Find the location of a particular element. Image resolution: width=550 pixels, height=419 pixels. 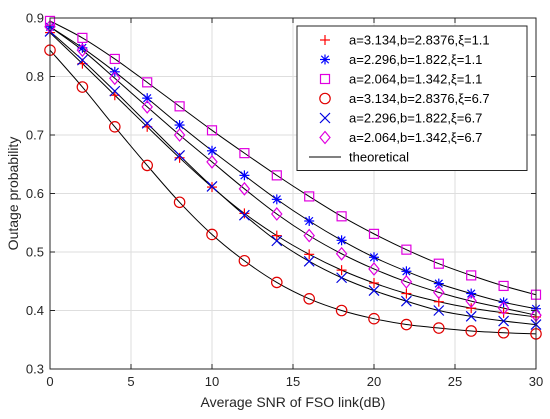

x-axis-title: Average SNR of FSO link(dB) is located at coordinates (293, 402).